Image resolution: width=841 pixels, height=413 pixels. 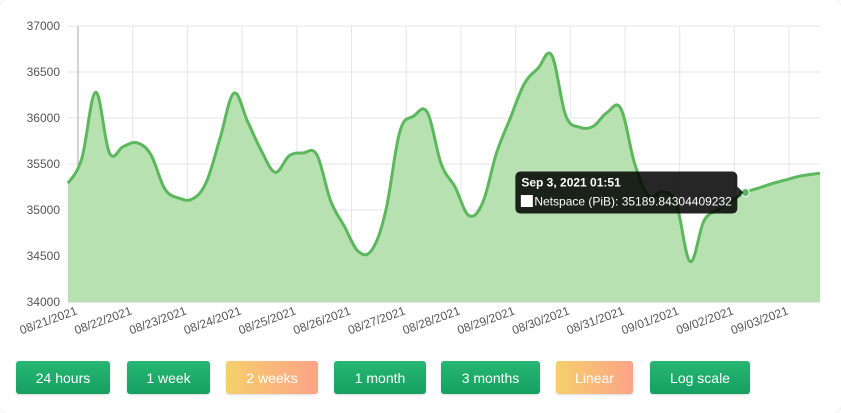 I want to click on scale-linear-button: Linear, so click(x=594, y=377).